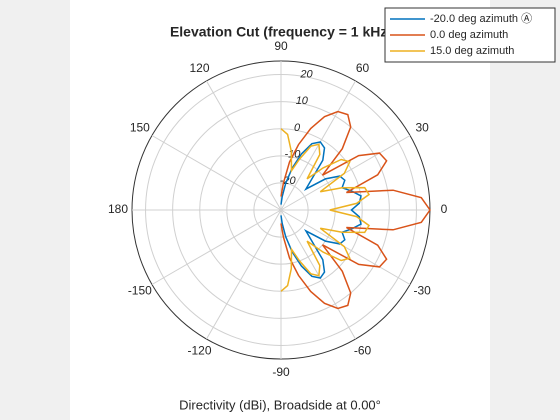 This screenshot has height=420, width=560. Describe the element at coordinates (363, 350) in the screenshot. I see `angle-tick-label: -60` at that location.